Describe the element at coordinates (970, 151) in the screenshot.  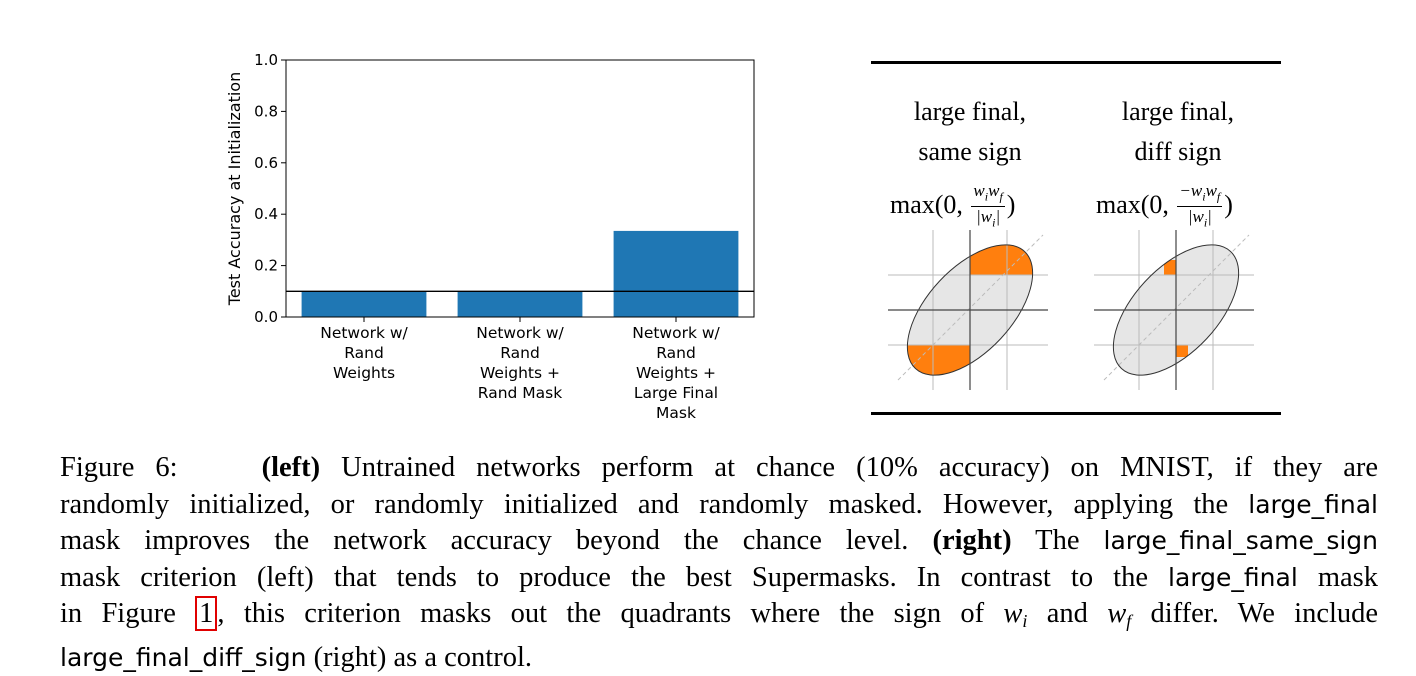
I see `col1-header-line2: same sign` at that location.